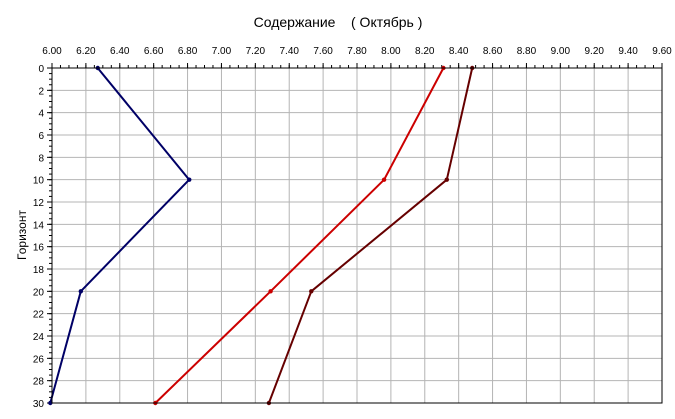  What do you see at coordinates (425, 51) in the screenshot?
I see `x-tick-label: 8.20` at bounding box center [425, 51].